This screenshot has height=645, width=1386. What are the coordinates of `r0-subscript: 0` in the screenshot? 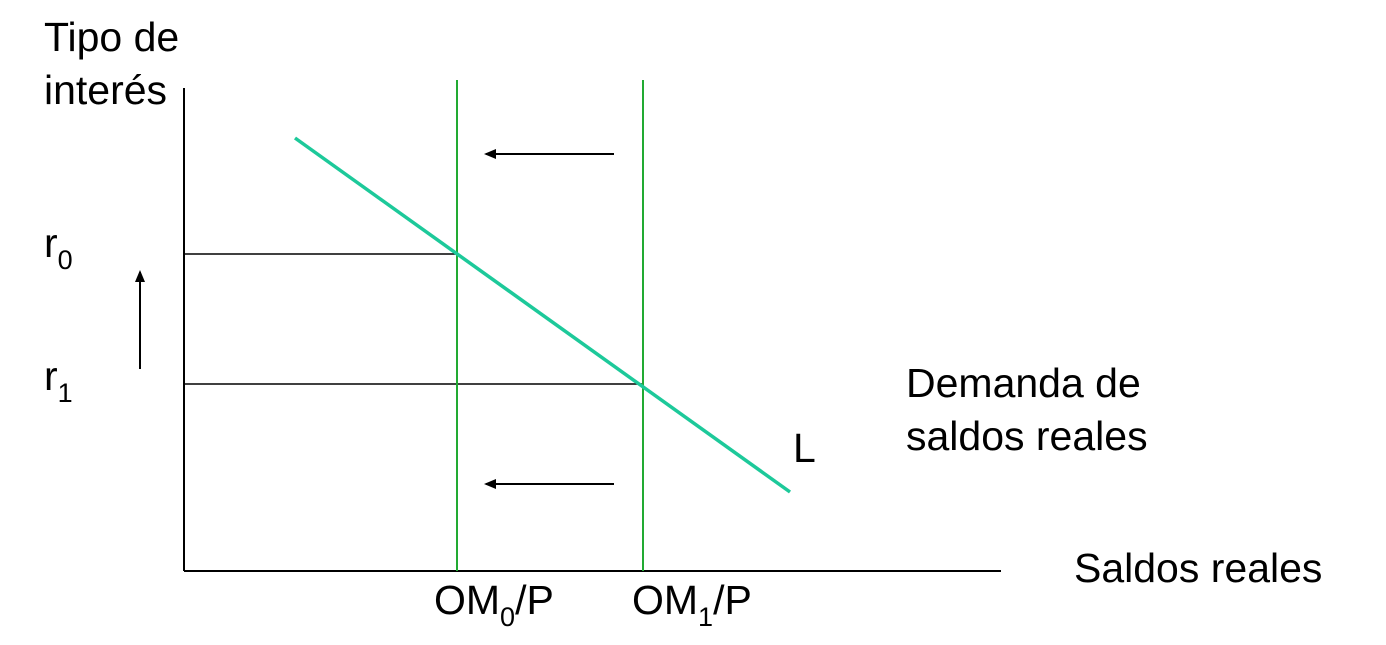 It's located at (65, 260).